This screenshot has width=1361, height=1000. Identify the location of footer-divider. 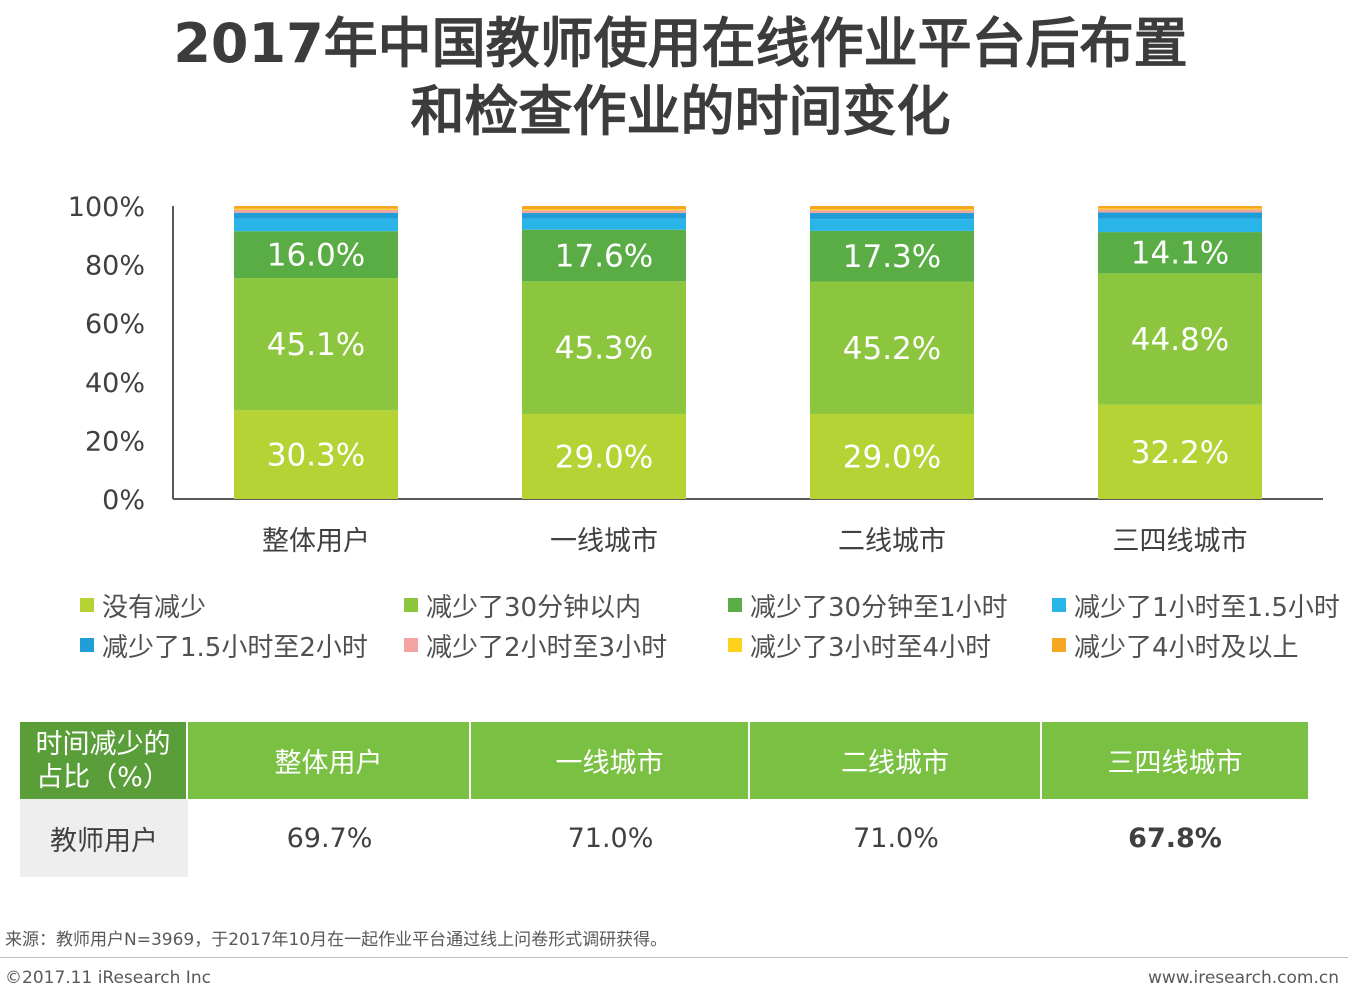
(674, 957).